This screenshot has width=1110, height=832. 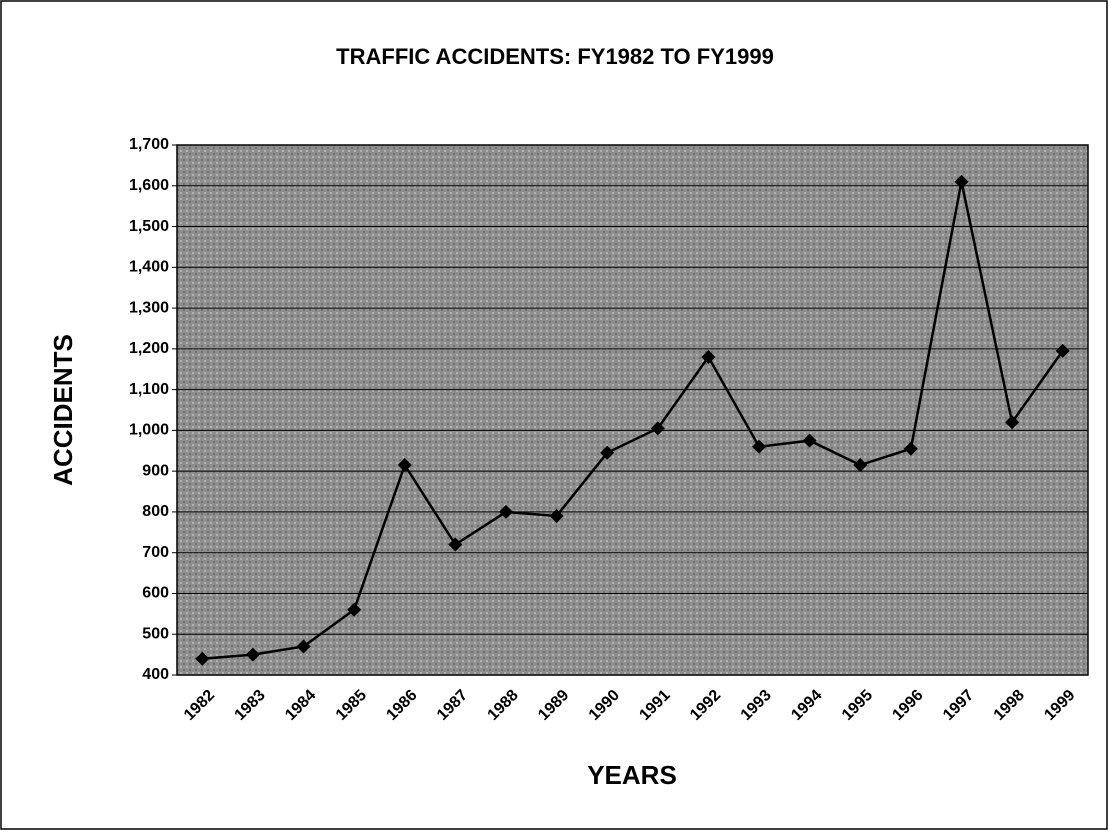 I want to click on y-tick-label: 1,200, so click(x=149, y=348).